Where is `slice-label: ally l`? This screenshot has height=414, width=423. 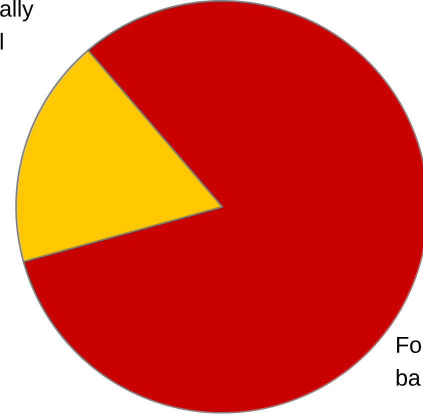 slice-label: ally l is located at coordinates (17, 25).